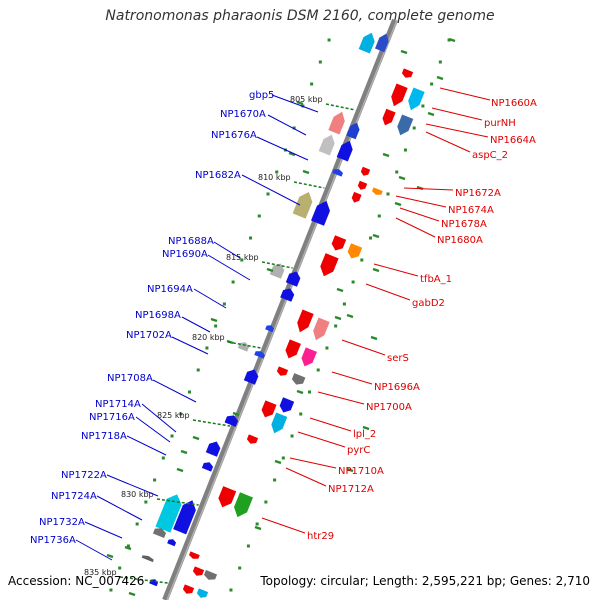  Describe the element at coordinates (471, 210) in the screenshot. I see `reverse-gene-label: NP1674A` at that location.